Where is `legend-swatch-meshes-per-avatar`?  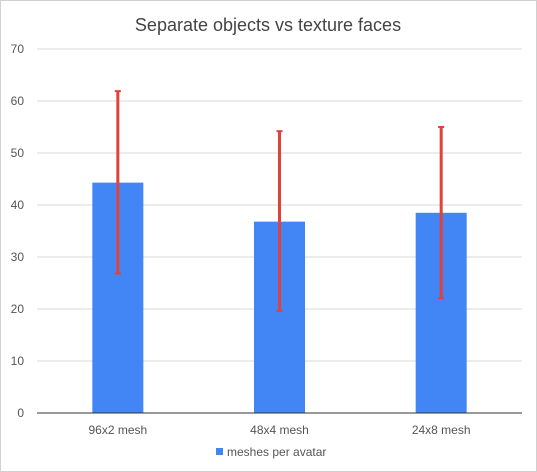 legend-swatch-meshes-per-avatar is located at coordinates (219, 451).